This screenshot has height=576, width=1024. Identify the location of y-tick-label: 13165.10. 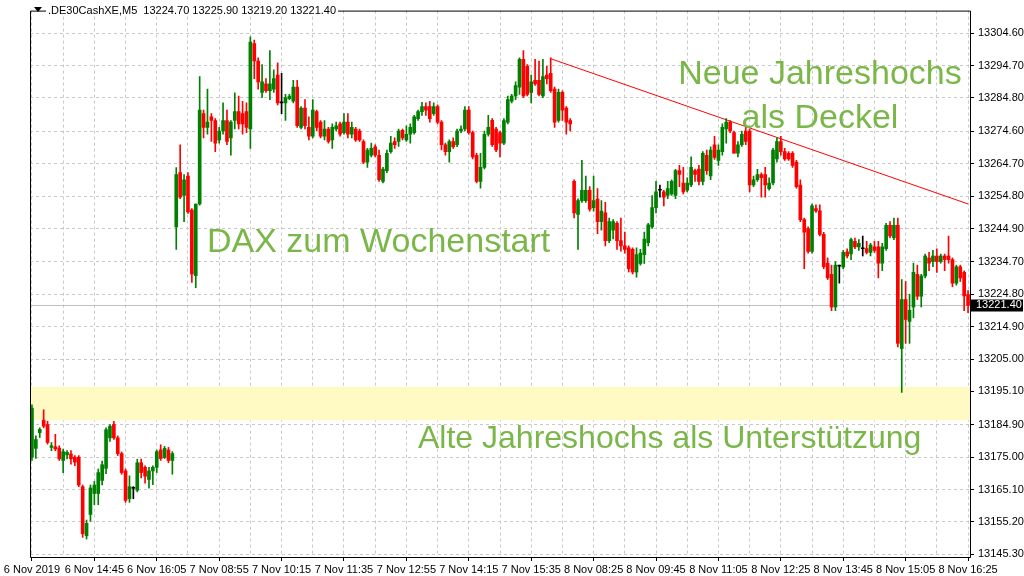
(1001, 488).